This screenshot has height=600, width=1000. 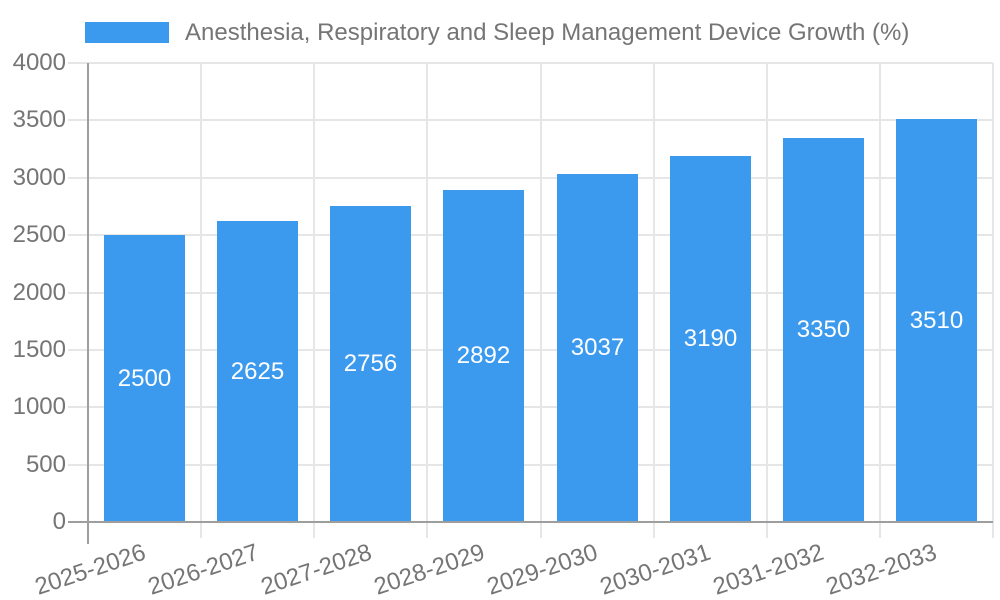 I want to click on bar-value-label: 3350, so click(x=823, y=329).